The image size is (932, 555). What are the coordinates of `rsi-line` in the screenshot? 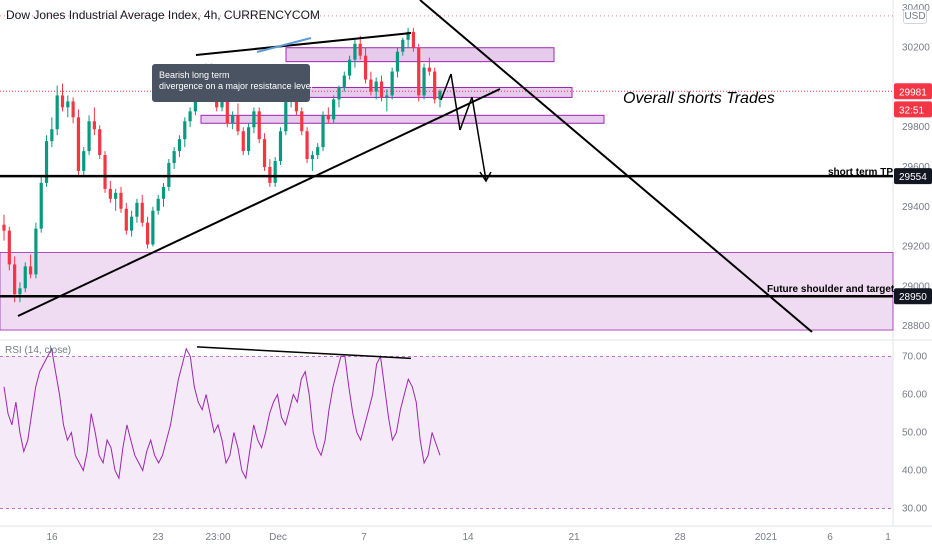 It's located at (222, 413).